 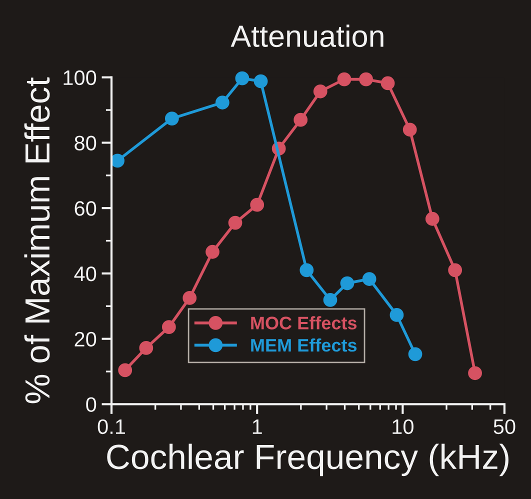 I want to click on legend-label: MEM Effects, so click(x=304, y=345).